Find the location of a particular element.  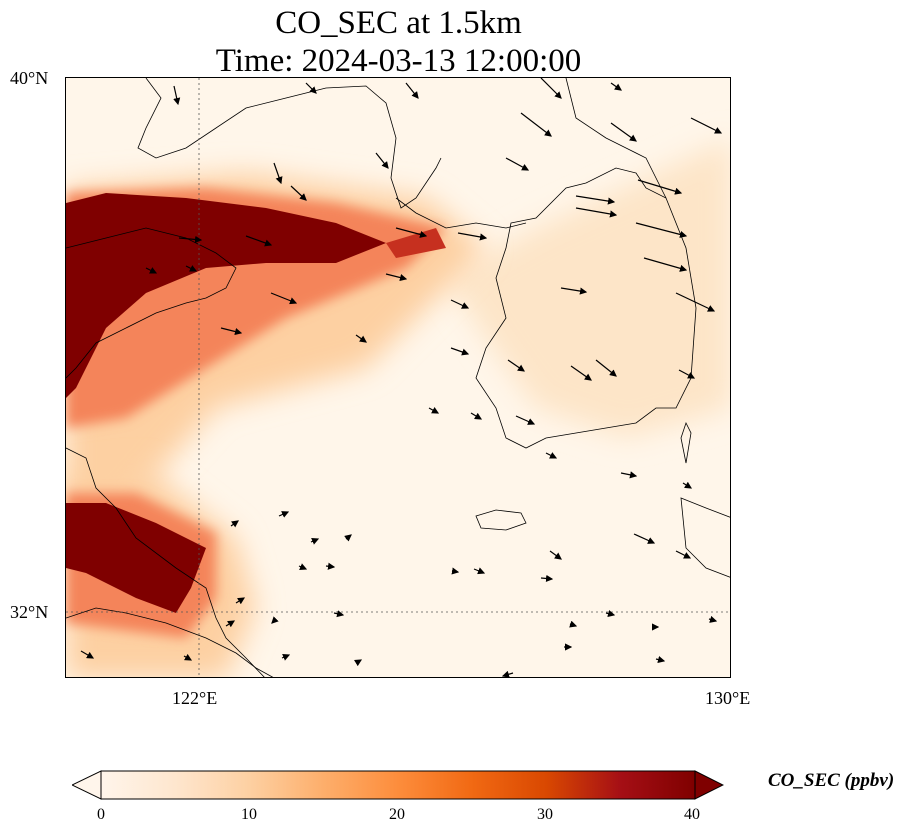

coastline-shandong is located at coordinates (151, 303).